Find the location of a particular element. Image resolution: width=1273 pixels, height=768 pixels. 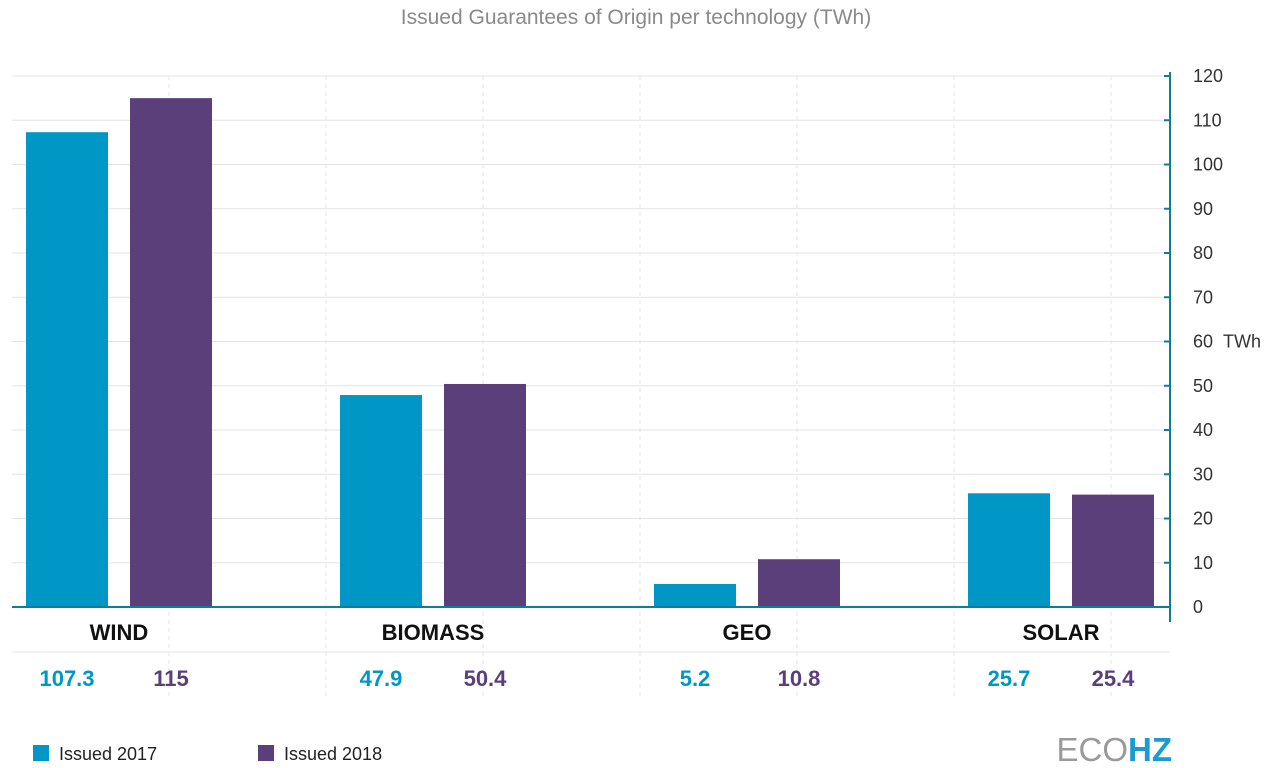

y-tick-label: 90 is located at coordinates (1203, 209).